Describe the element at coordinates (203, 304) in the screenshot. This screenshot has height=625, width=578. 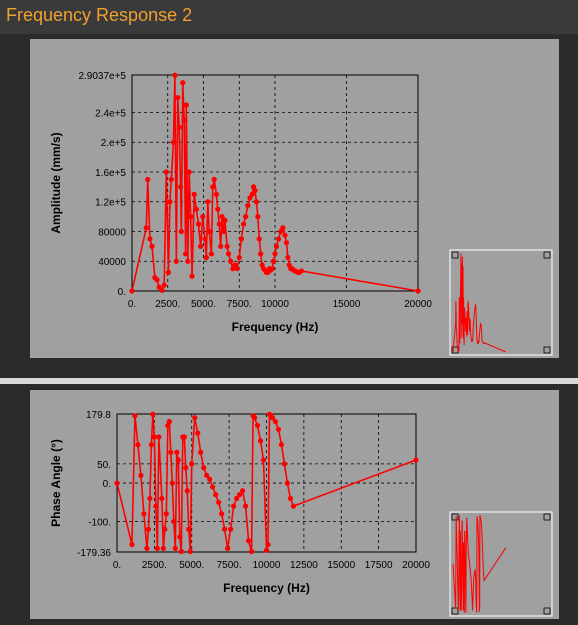
I see `x-tick-label: 5000.` at that location.